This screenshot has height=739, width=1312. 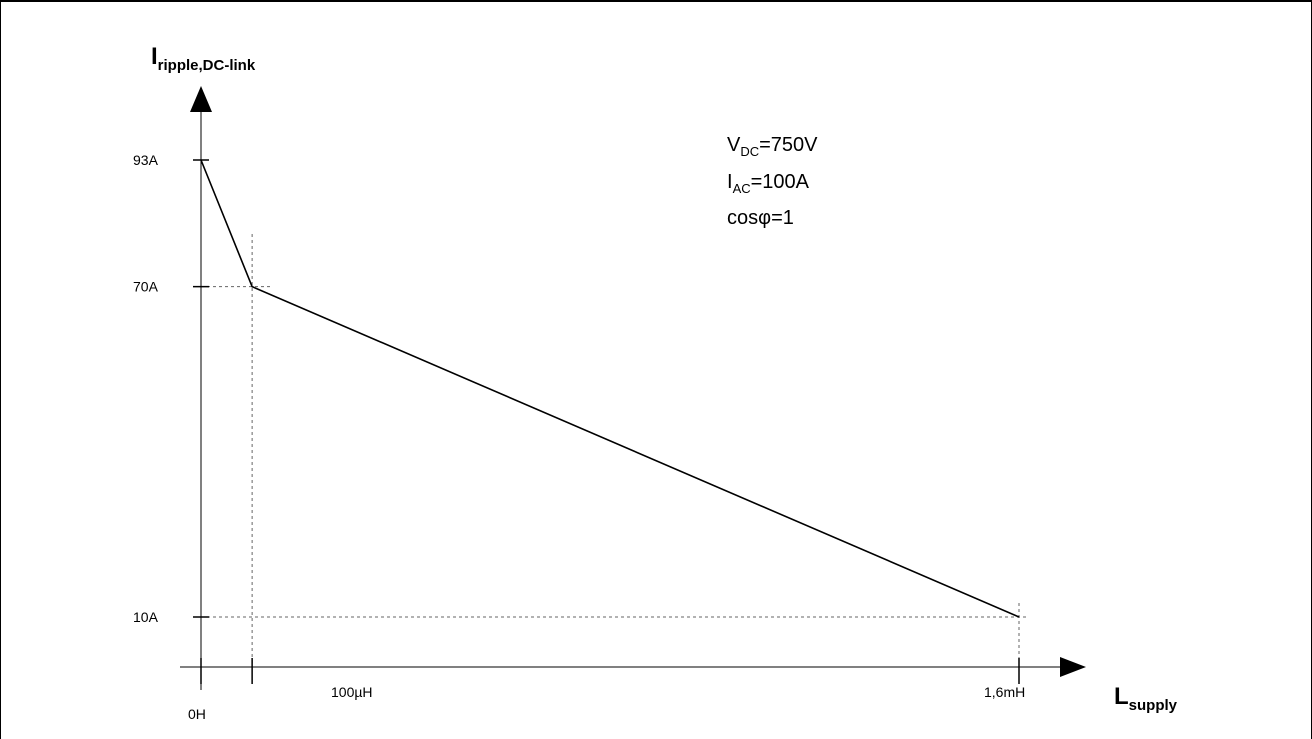 What do you see at coordinates (749, 151) in the screenshot?
I see `annotation-vdc-sub: DC` at bounding box center [749, 151].